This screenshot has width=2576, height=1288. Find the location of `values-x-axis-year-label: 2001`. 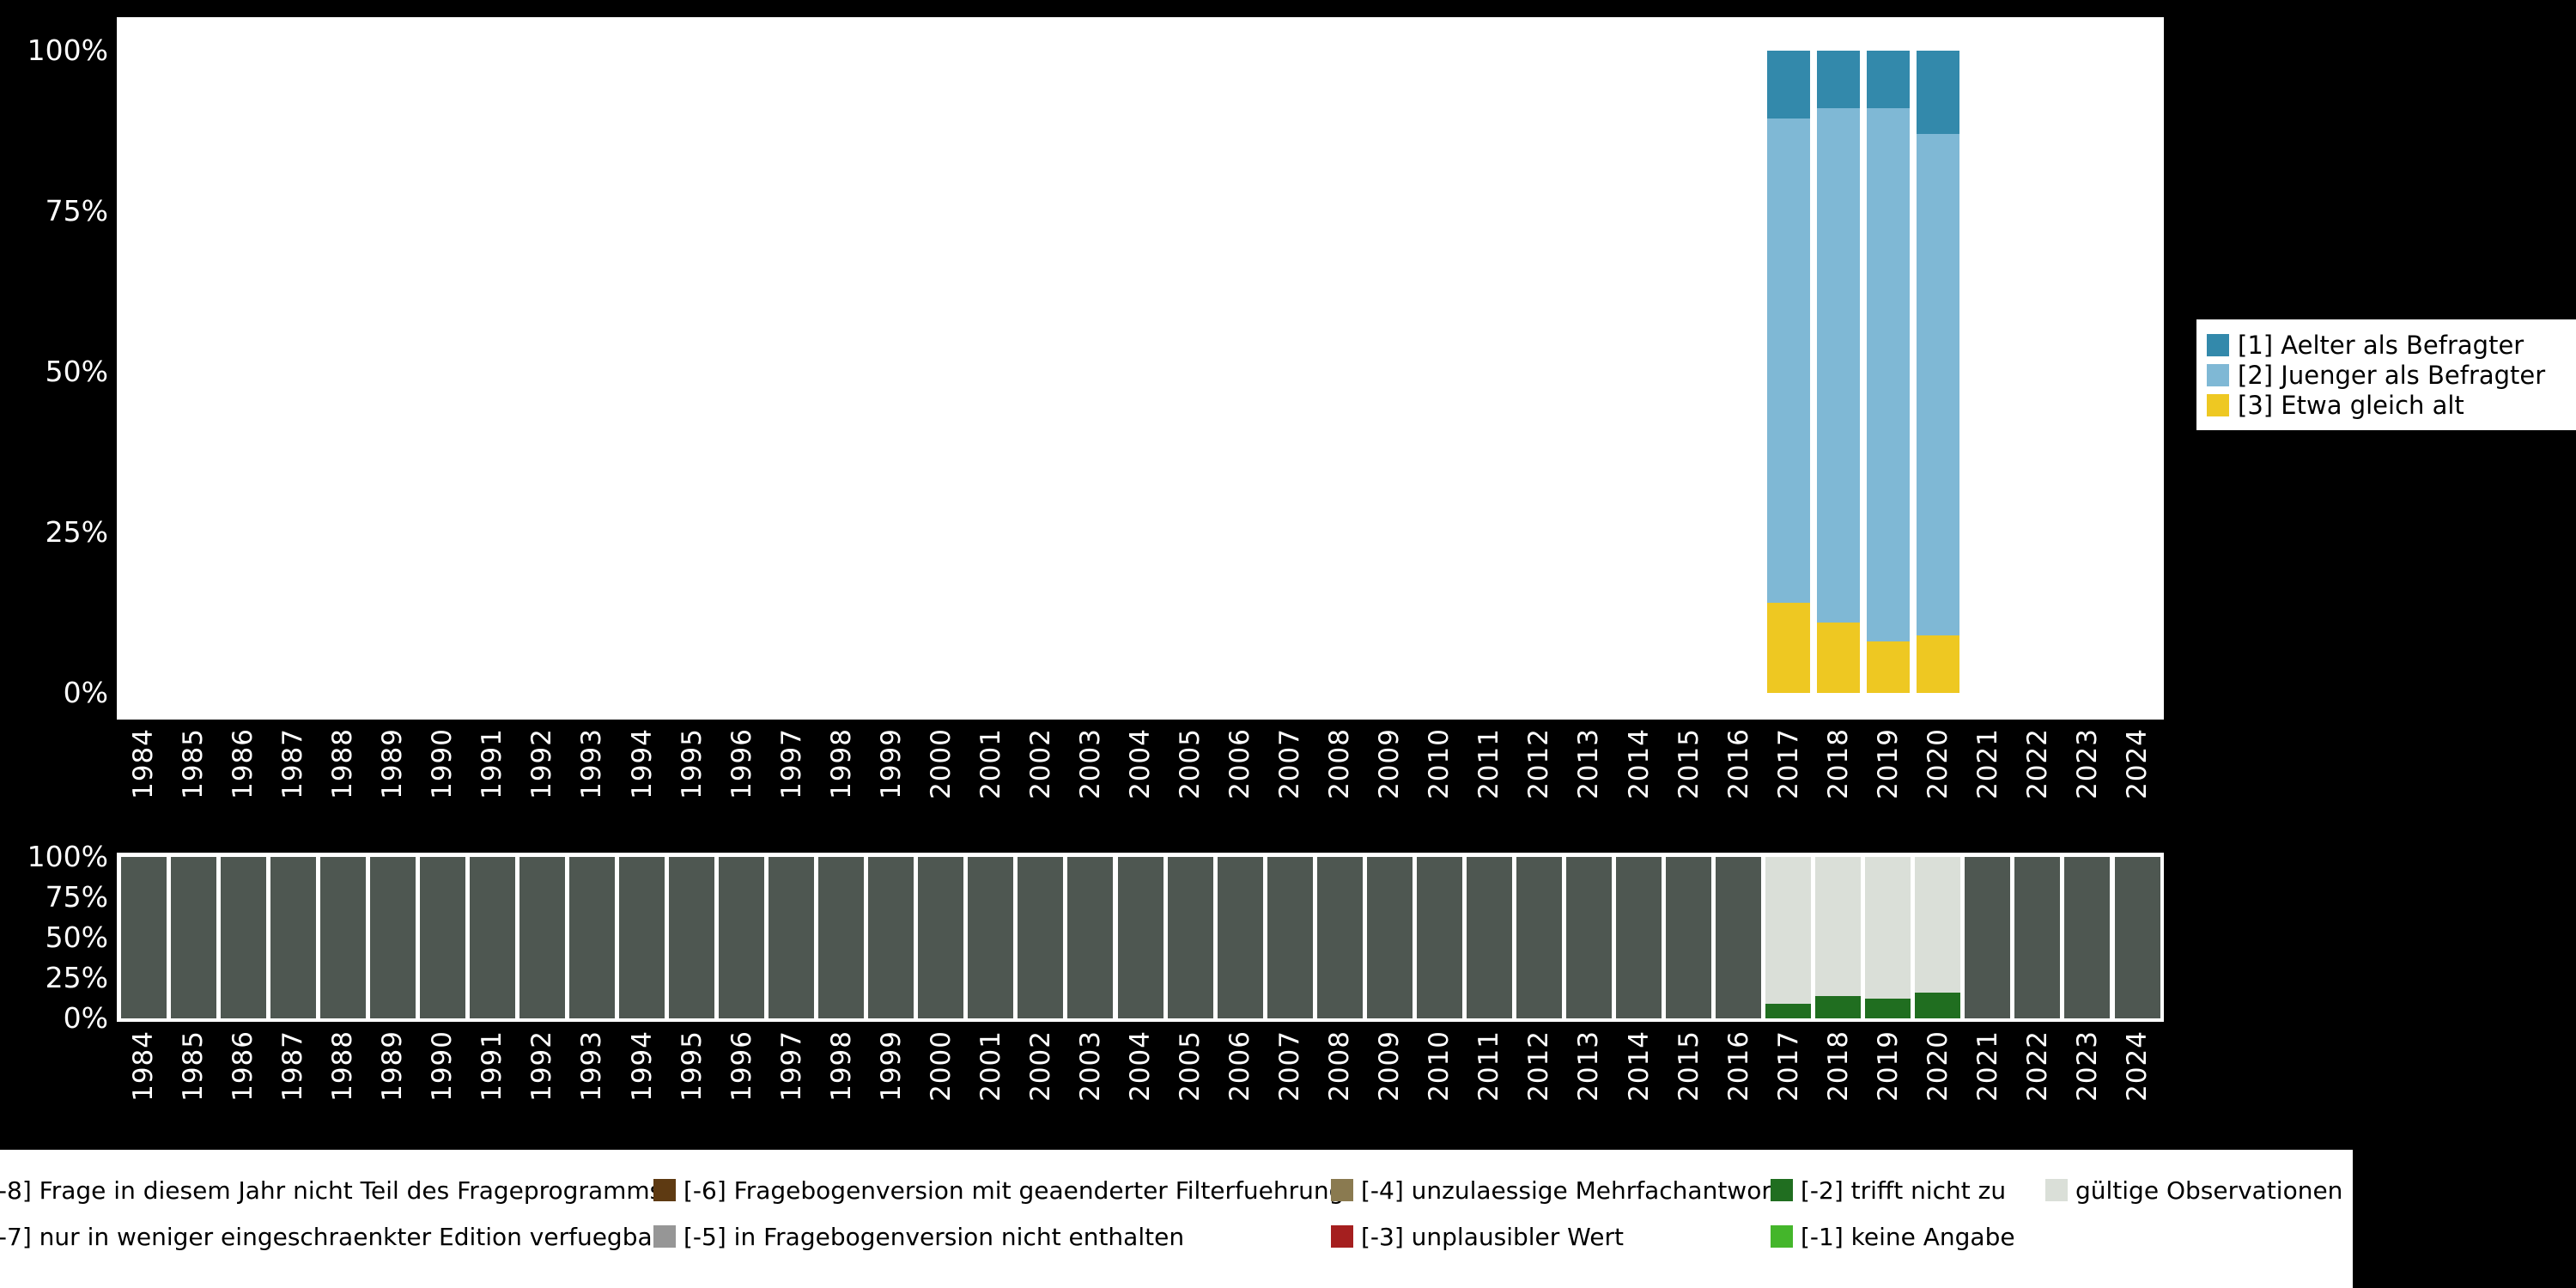

values-x-axis-year-label: 2001 is located at coordinates (991, 764).